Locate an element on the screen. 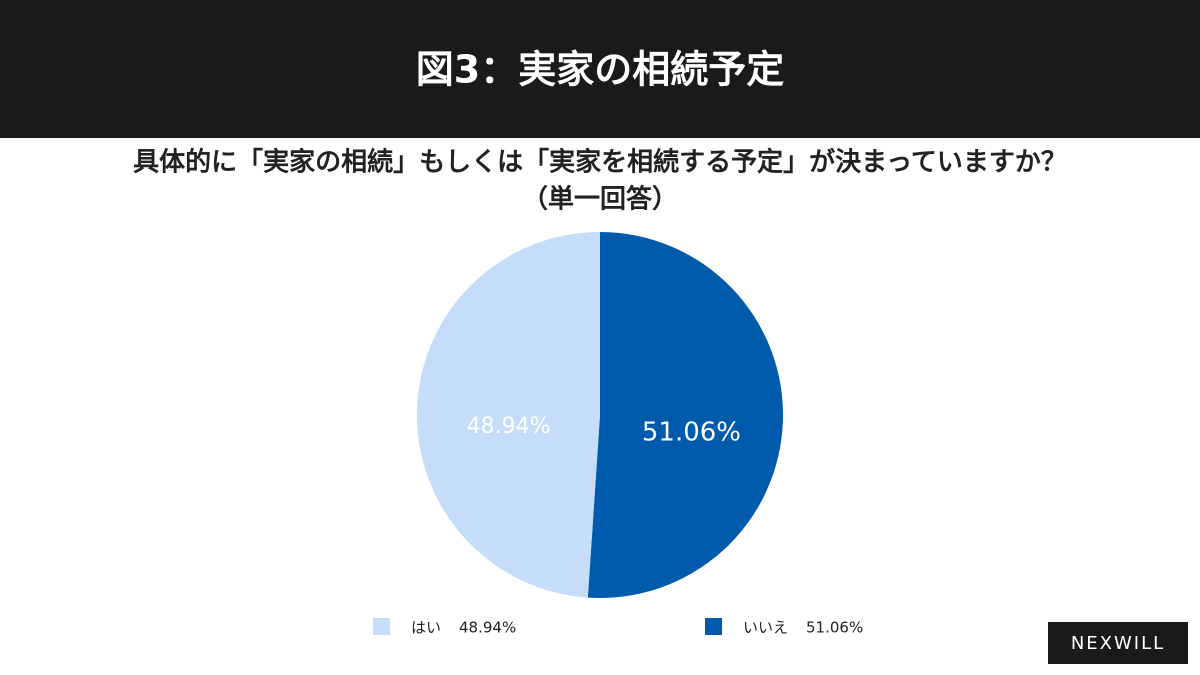 The width and height of the screenshot is (1200, 675). legend-label: はい is located at coordinates (426, 628).